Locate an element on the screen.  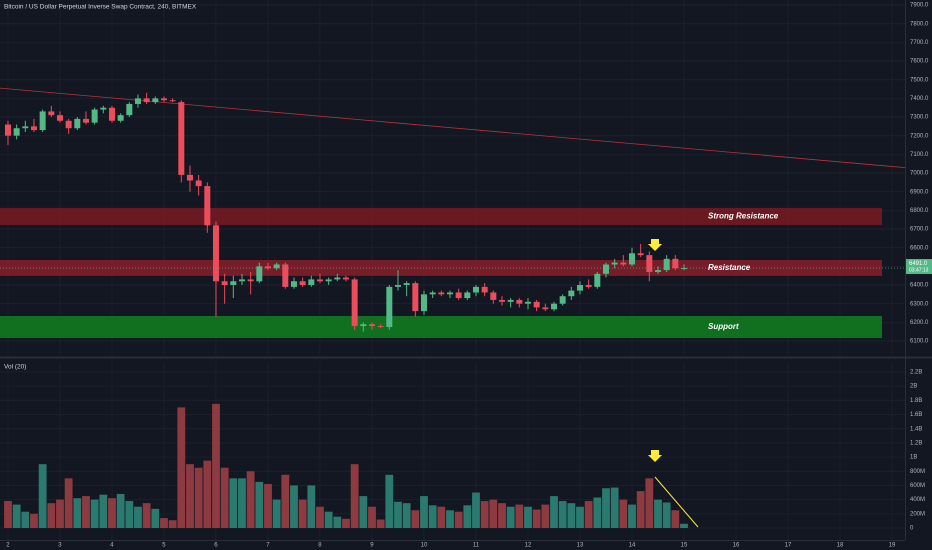
x-tick-label: 5 is located at coordinates (164, 546).